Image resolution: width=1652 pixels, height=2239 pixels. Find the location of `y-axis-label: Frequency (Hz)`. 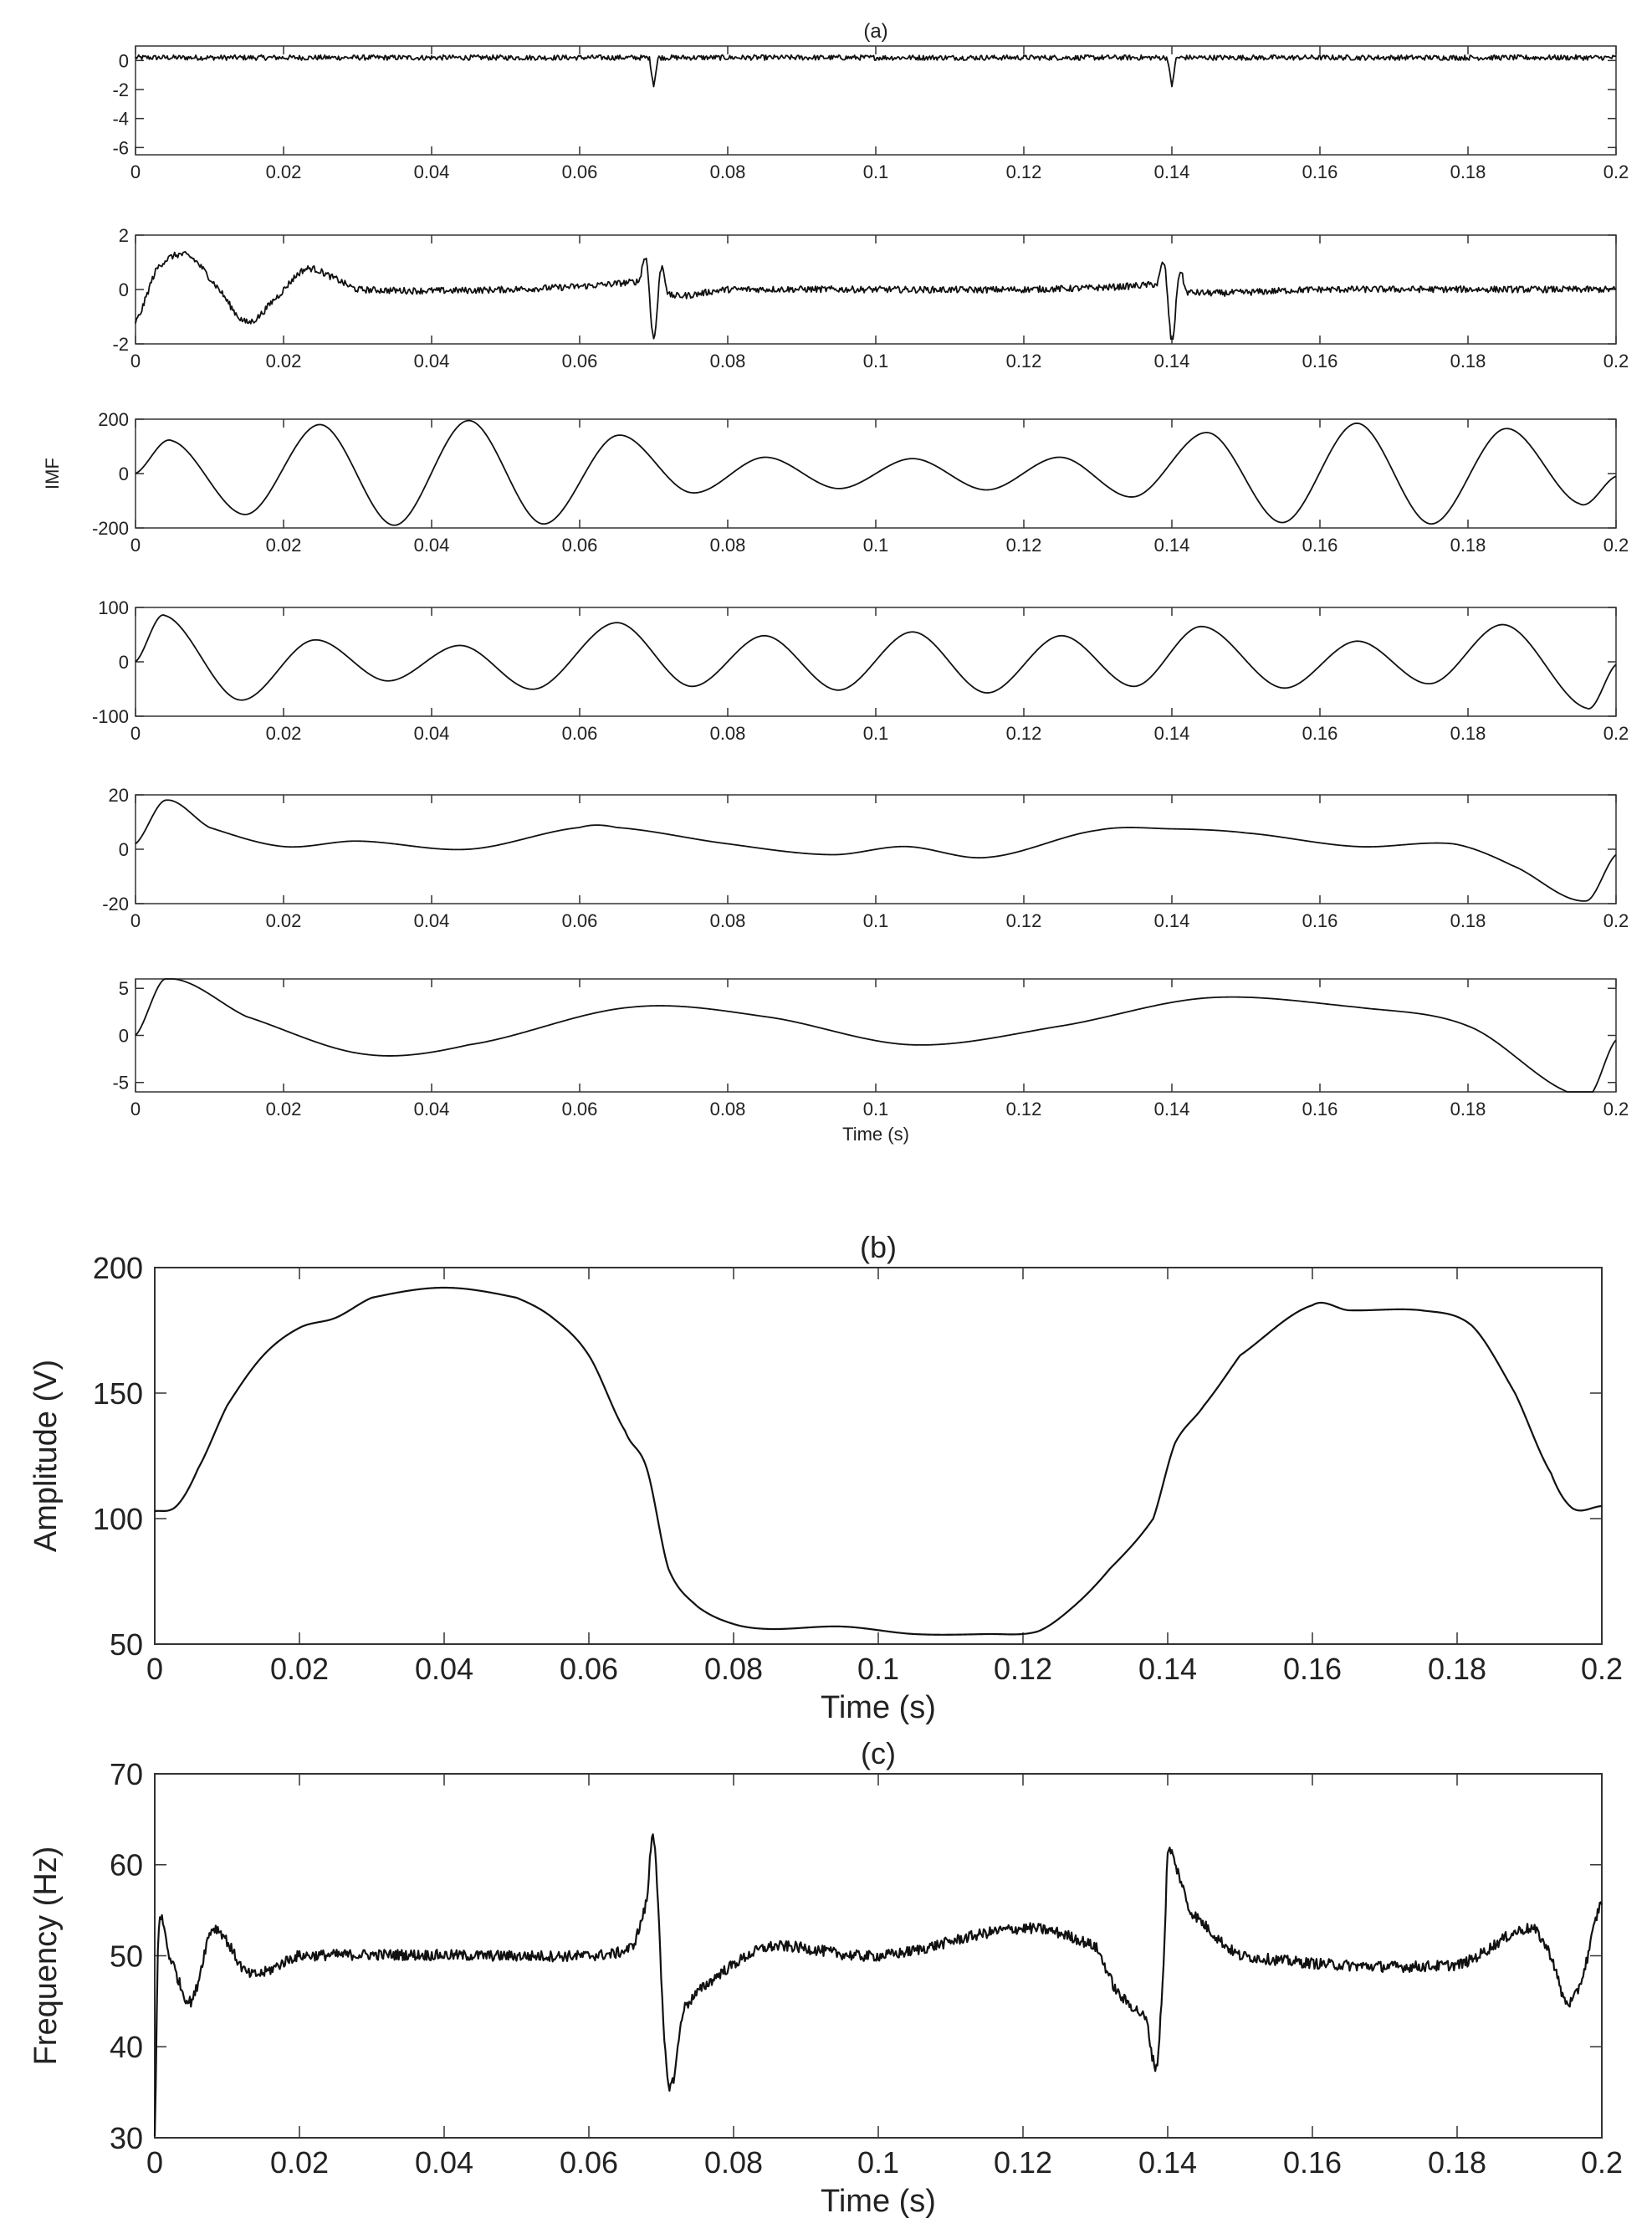

y-axis-label: Frequency (Hz) is located at coordinates (46, 1957).